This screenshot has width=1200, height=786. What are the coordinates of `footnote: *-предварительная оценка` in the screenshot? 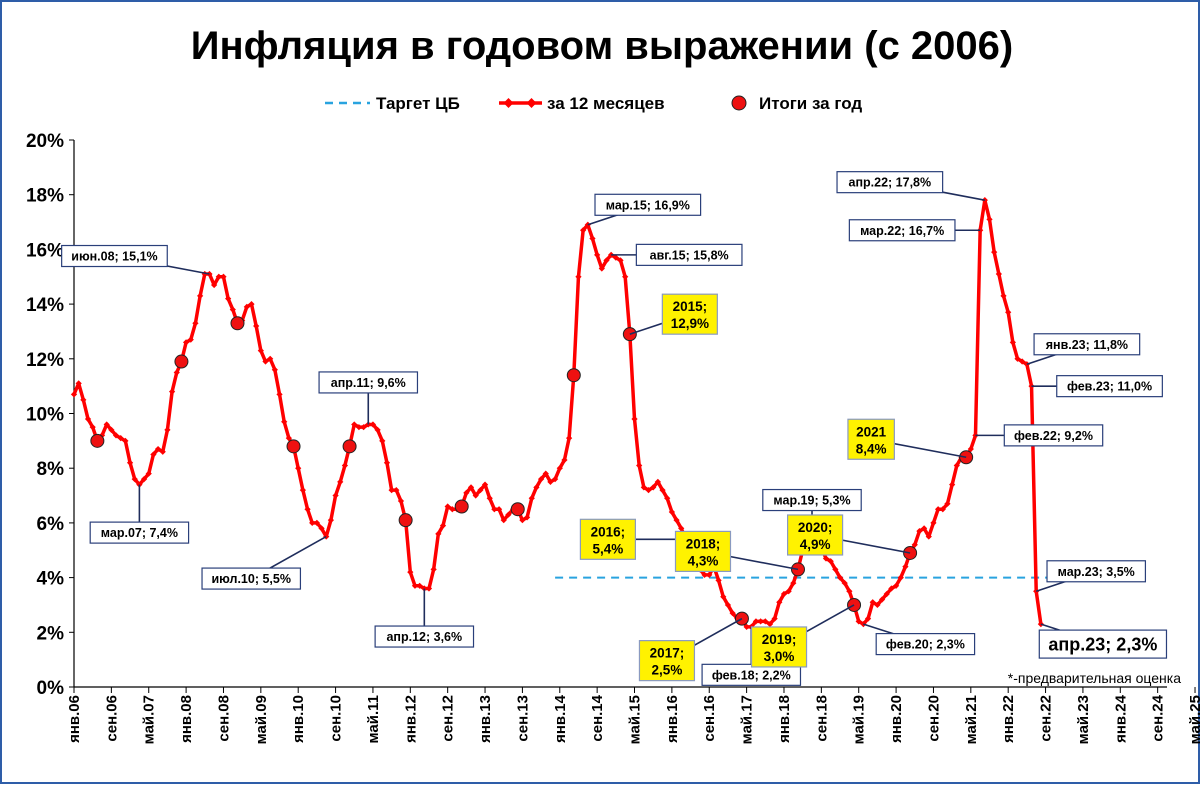 It's located at (1094, 678).